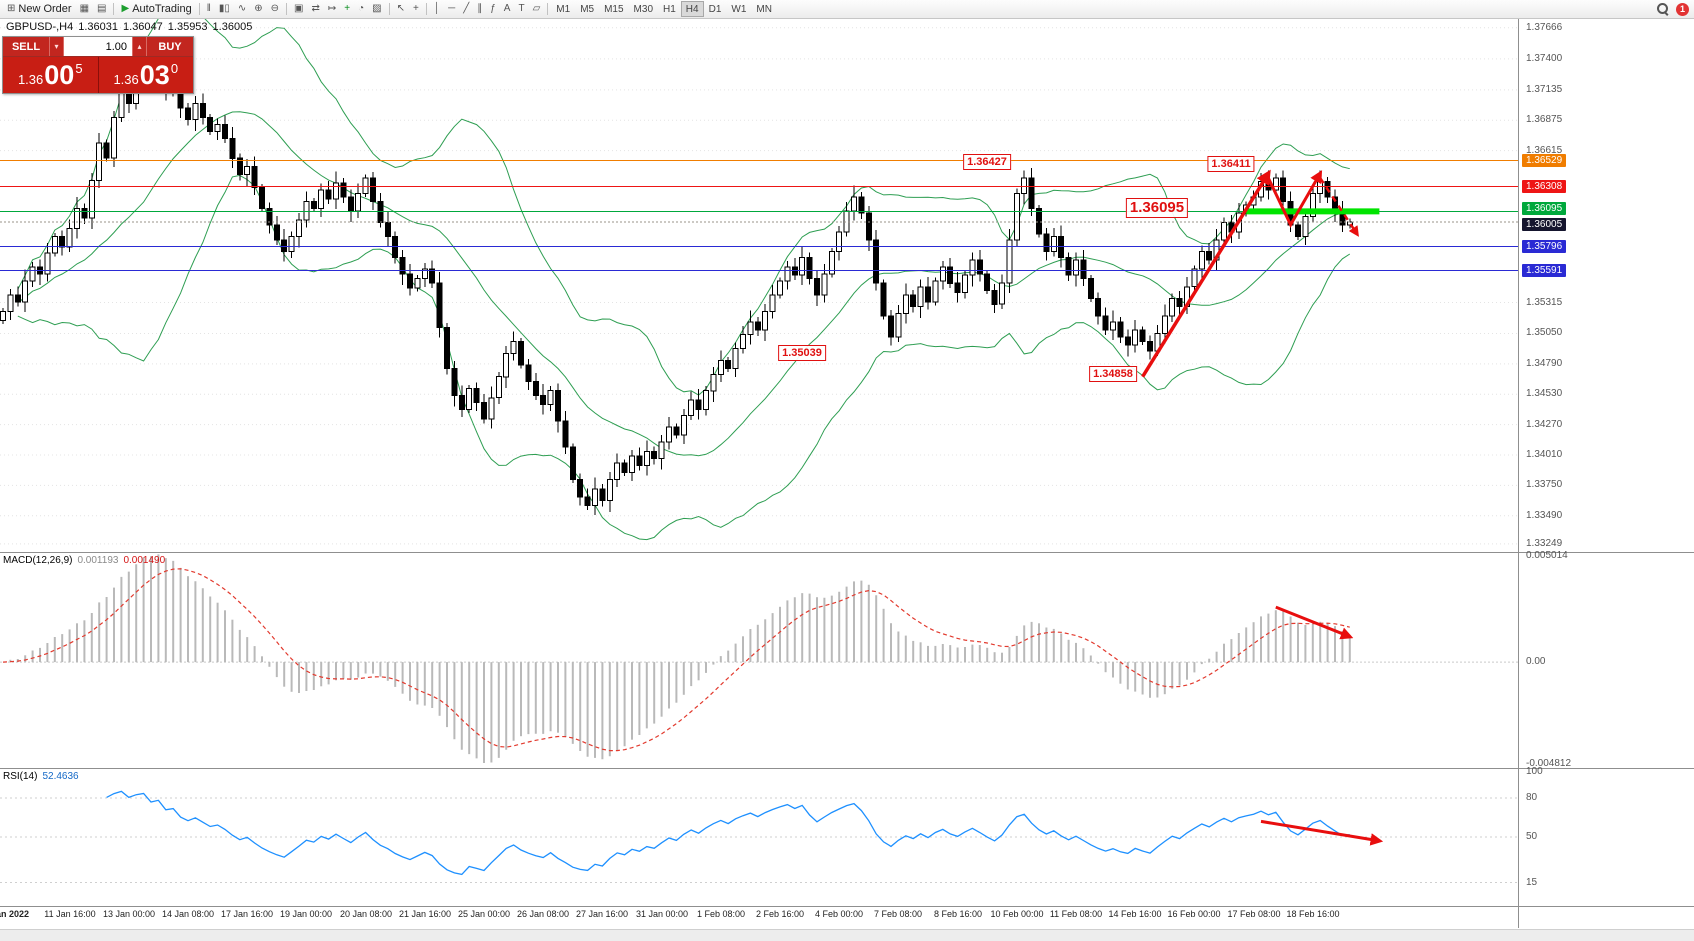  I want to click on macd-signal-value: 0.001490, so click(144, 560).